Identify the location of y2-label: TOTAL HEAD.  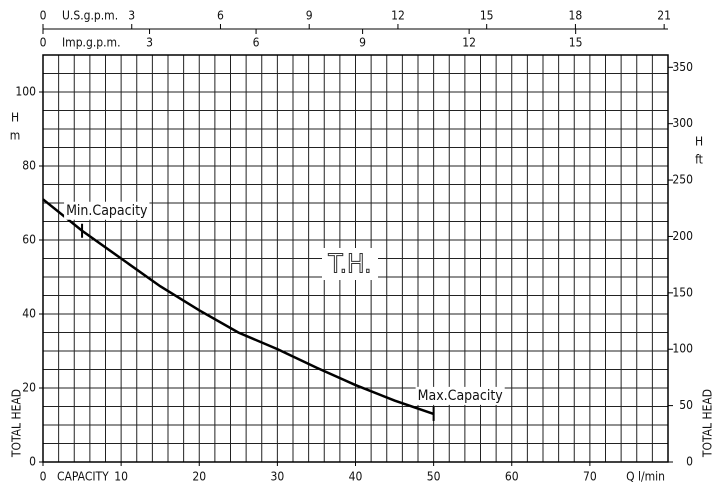
(708, 423).